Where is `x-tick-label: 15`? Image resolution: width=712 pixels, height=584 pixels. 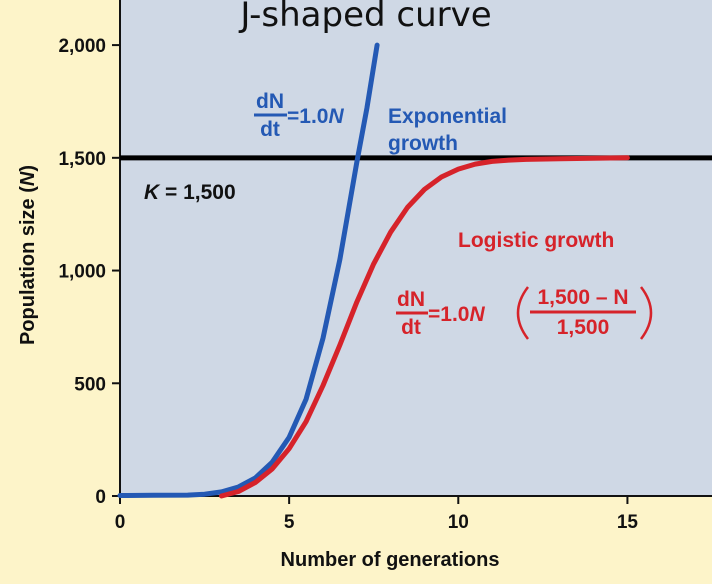 x-tick-label: 15 is located at coordinates (628, 522).